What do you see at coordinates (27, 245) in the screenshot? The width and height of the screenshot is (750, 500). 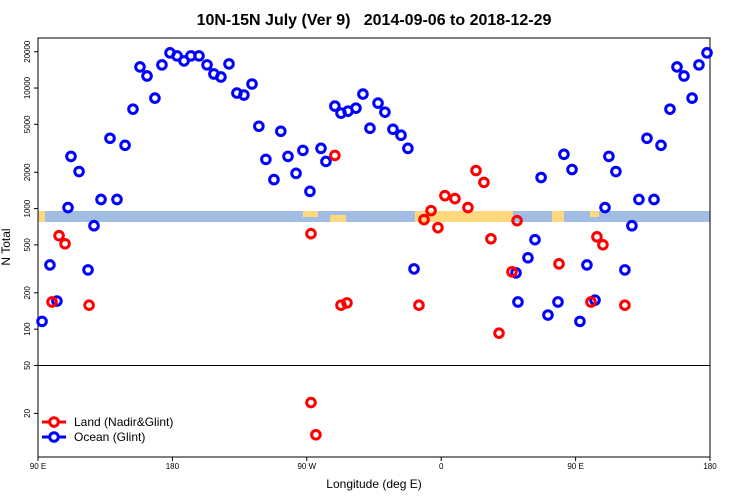 I see `y-tick-label: 500` at bounding box center [27, 245].